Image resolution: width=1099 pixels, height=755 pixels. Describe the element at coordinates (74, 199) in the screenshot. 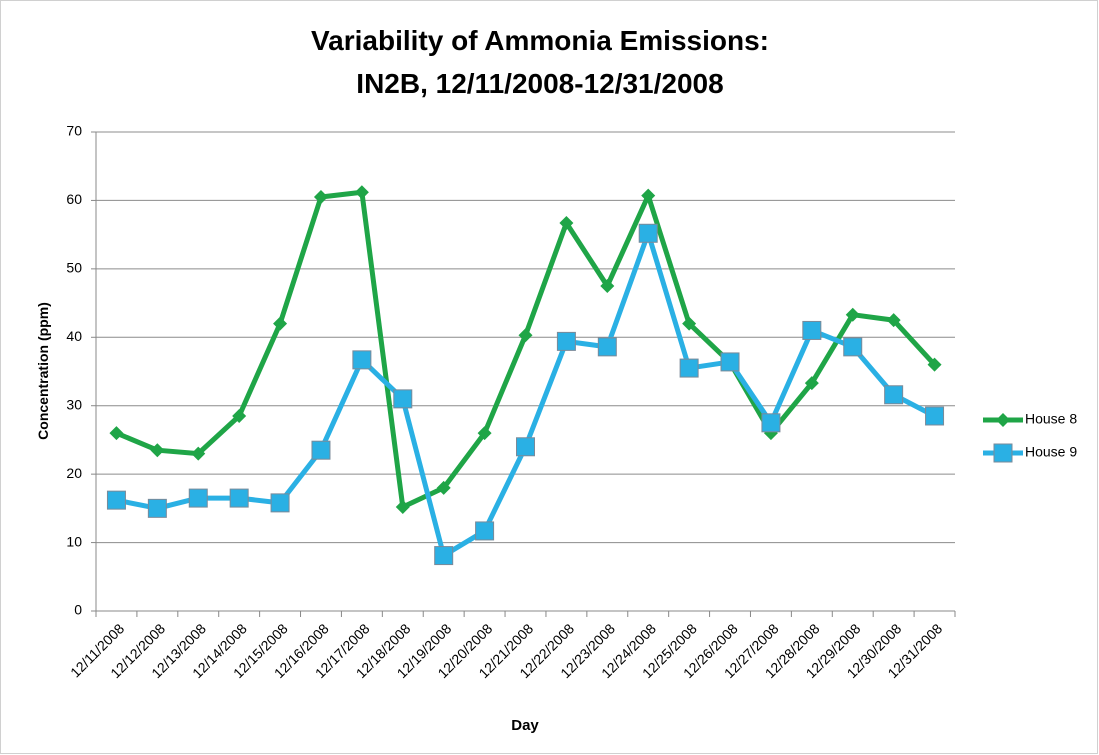

I see `y-tick-label: 60` at that location.